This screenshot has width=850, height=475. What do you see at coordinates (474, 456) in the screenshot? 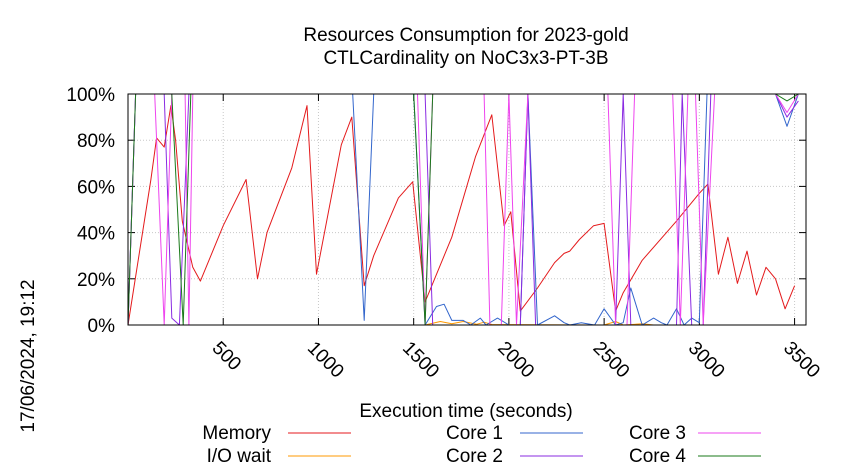
I see `legend-label: Core 2` at bounding box center [474, 456].